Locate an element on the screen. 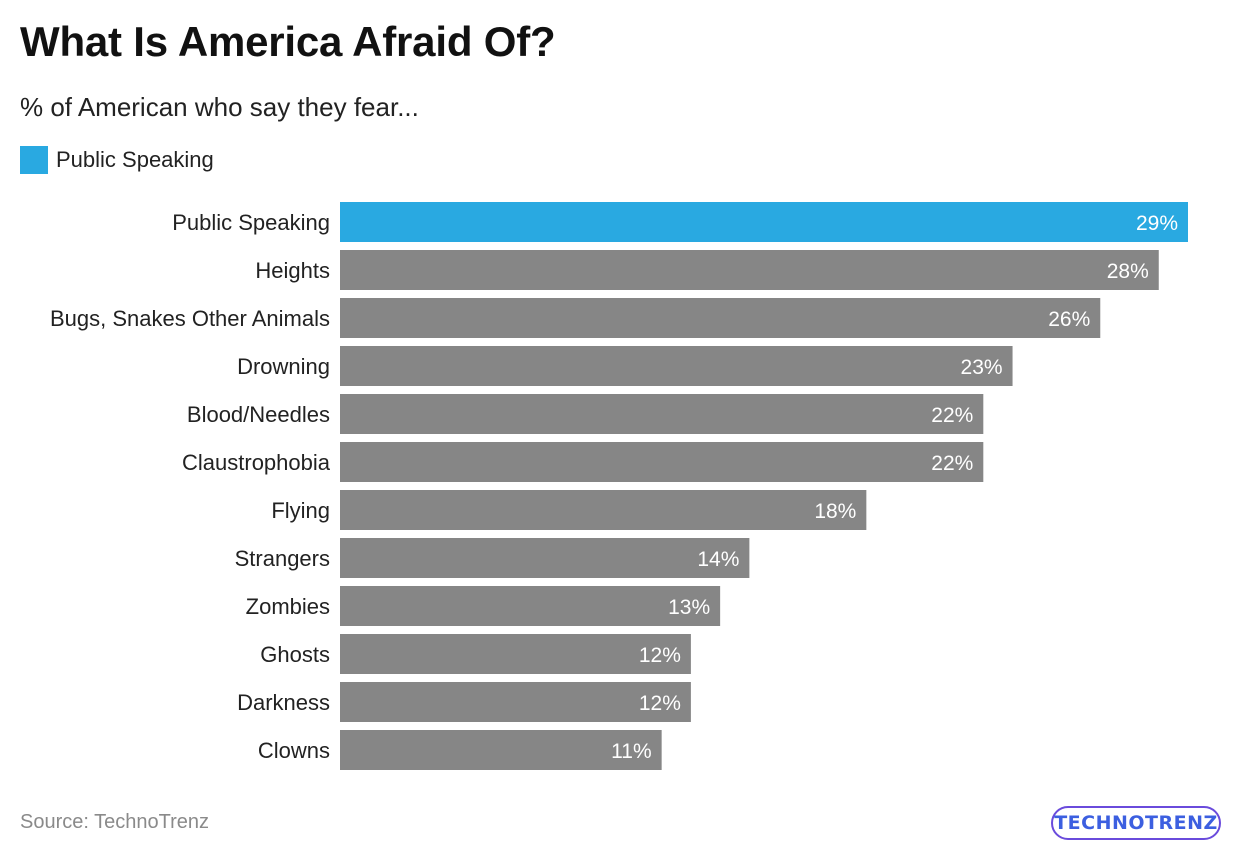 The width and height of the screenshot is (1240, 858). logo-text: TECHNOTRENZ is located at coordinates (1136, 823).